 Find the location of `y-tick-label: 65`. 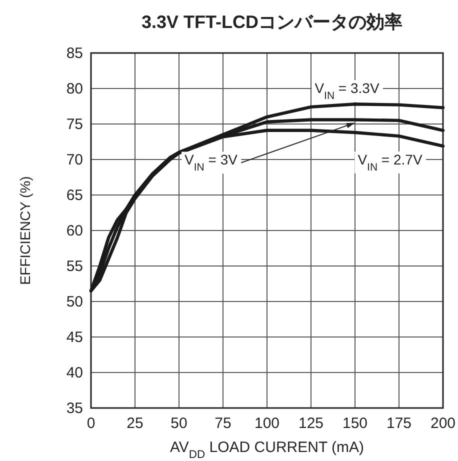

y-tick-label: 65 is located at coordinates (74, 195).